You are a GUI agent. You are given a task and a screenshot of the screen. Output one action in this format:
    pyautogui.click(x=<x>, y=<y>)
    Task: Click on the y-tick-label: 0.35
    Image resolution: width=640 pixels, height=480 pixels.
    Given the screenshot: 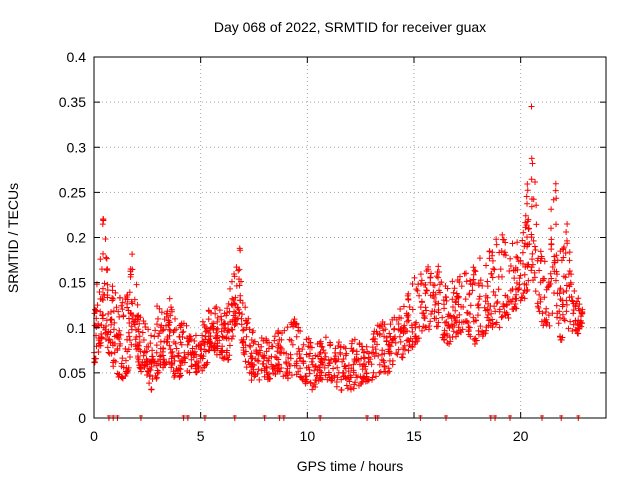 What is the action you would take?
    pyautogui.click(x=72, y=102)
    